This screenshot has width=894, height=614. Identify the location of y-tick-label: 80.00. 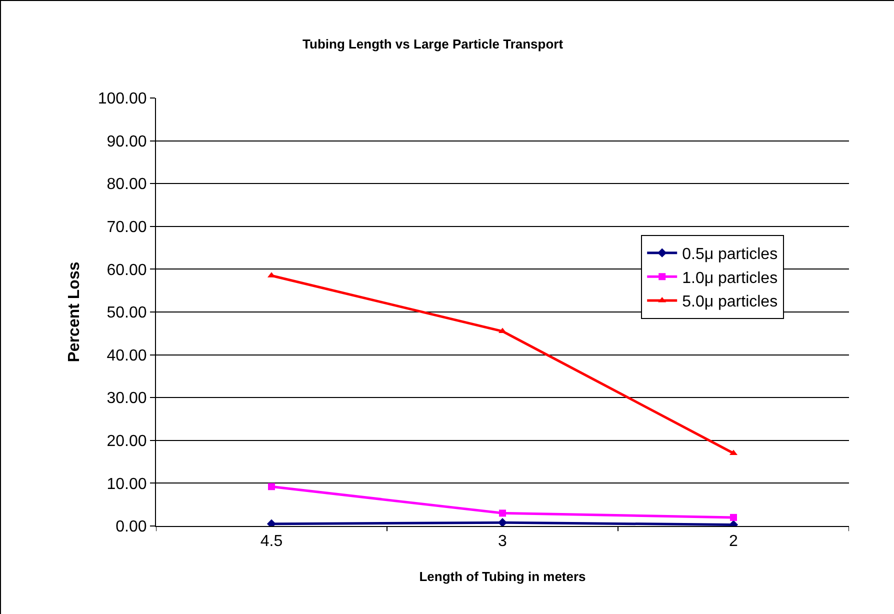
(126, 185).